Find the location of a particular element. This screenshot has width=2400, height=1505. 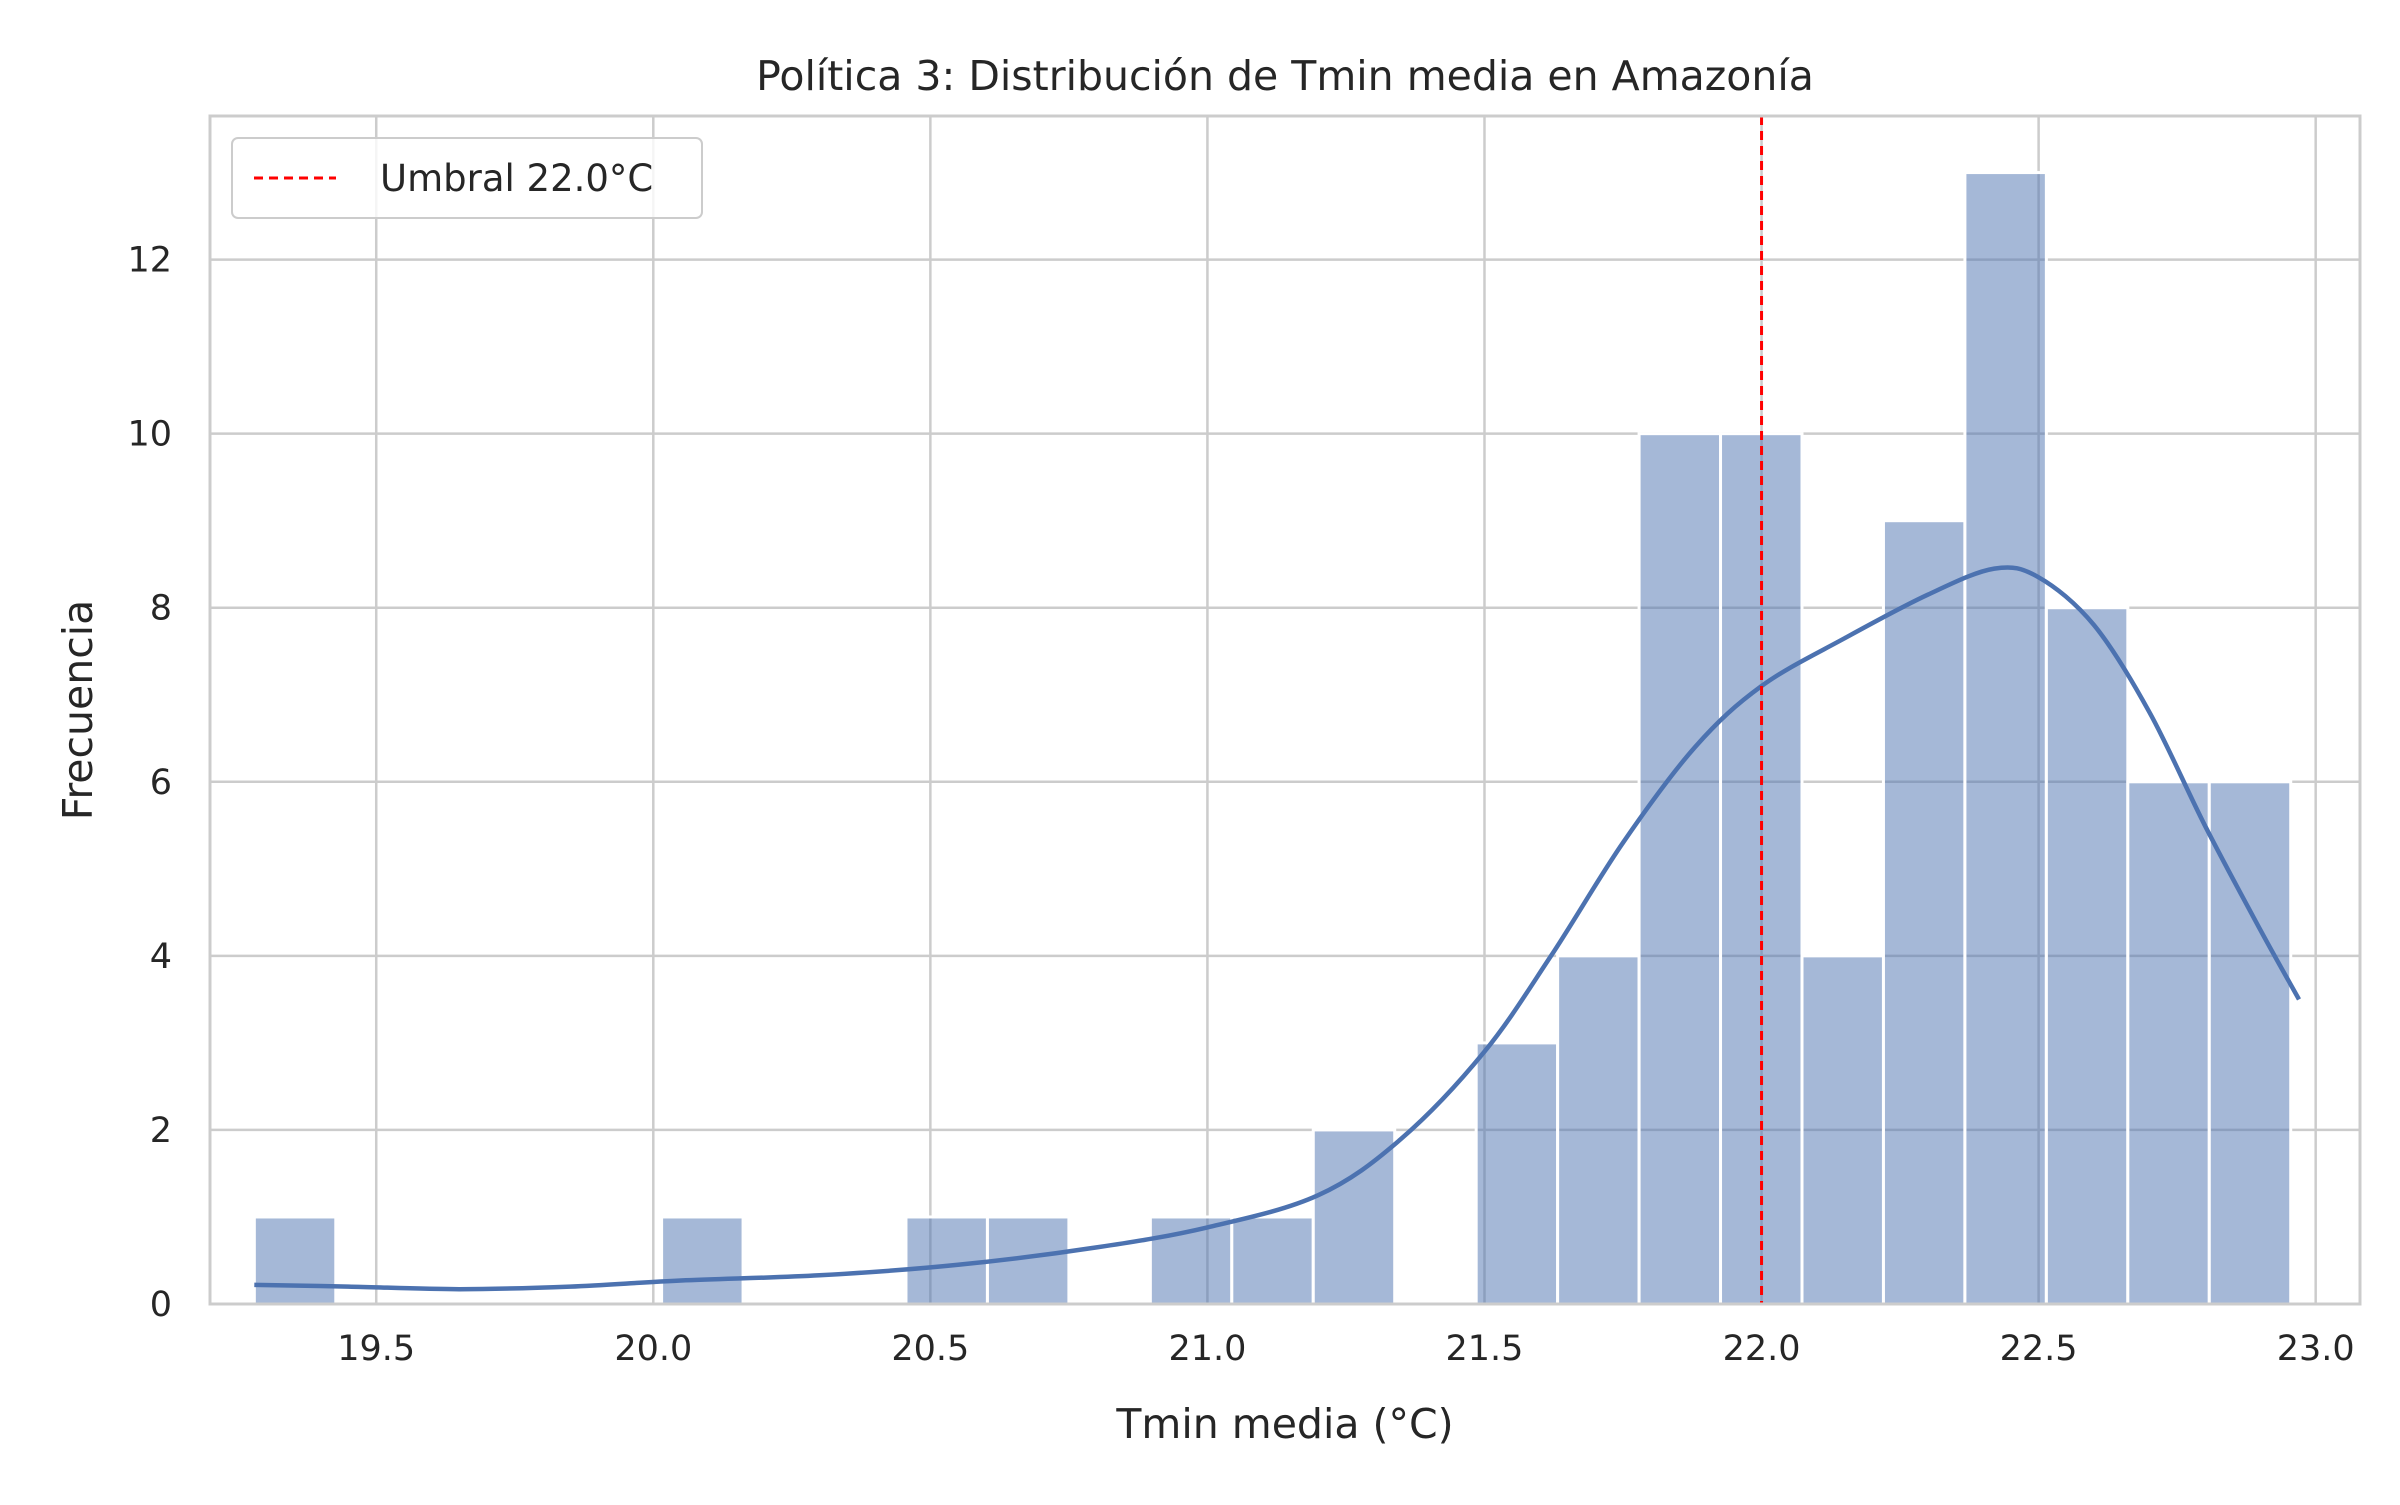

legend: Umbral 22.0°C is located at coordinates (467, 178).